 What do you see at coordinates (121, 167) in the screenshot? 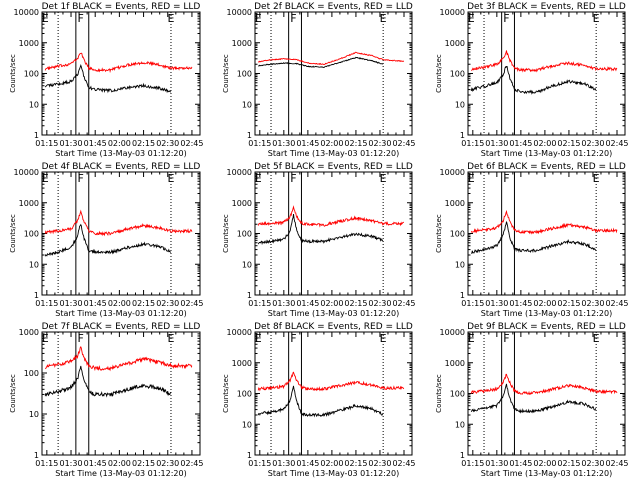
I see `chart-title: Det 4f BLACK = Events, RED = LLD` at bounding box center [121, 167].